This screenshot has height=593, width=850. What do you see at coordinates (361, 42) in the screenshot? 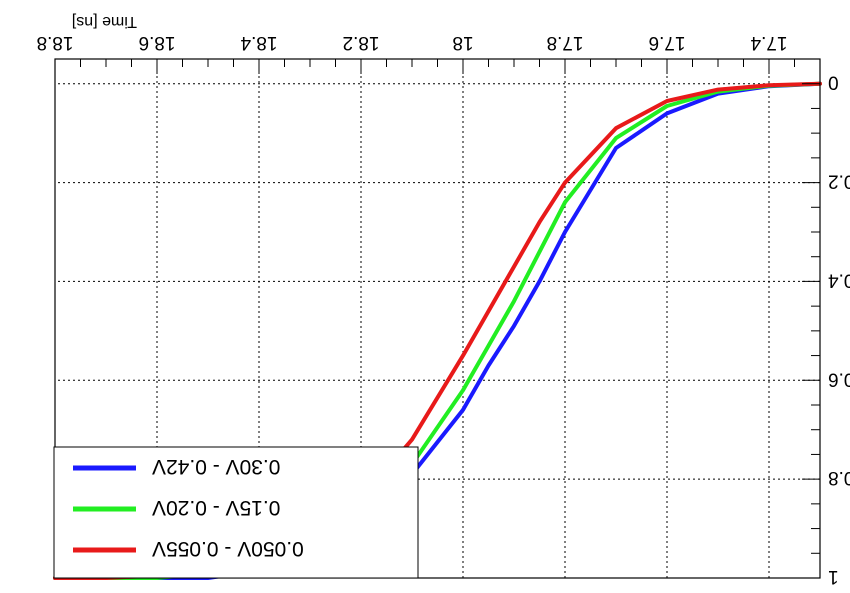
I see `x-tick-label: 18.2` at bounding box center [361, 42].